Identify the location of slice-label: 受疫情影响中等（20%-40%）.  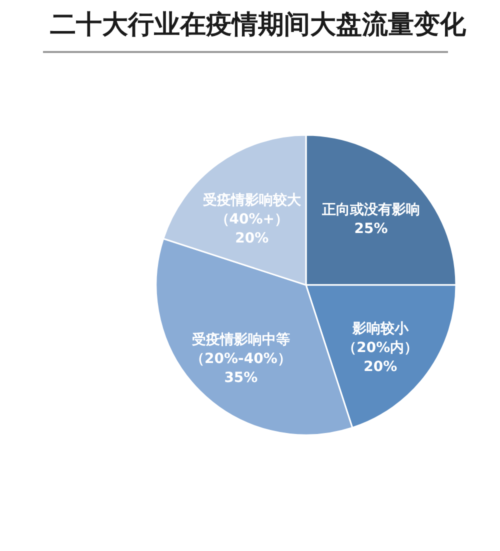
(241, 349).